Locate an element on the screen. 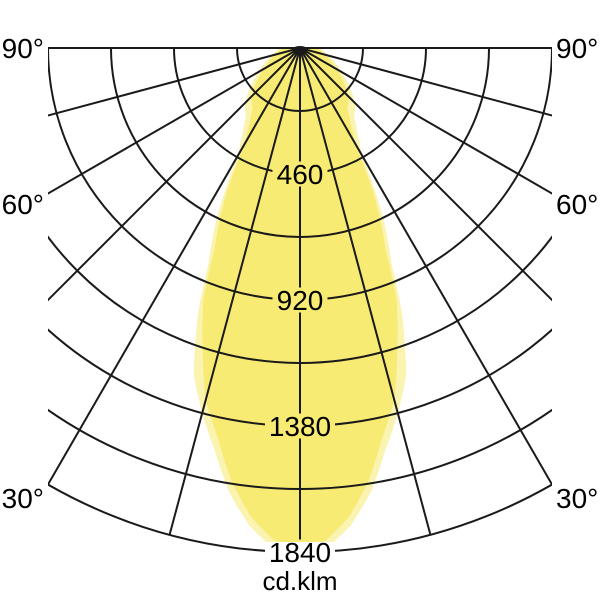  ring-label-460: 460 is located at coordinates (300, 174).